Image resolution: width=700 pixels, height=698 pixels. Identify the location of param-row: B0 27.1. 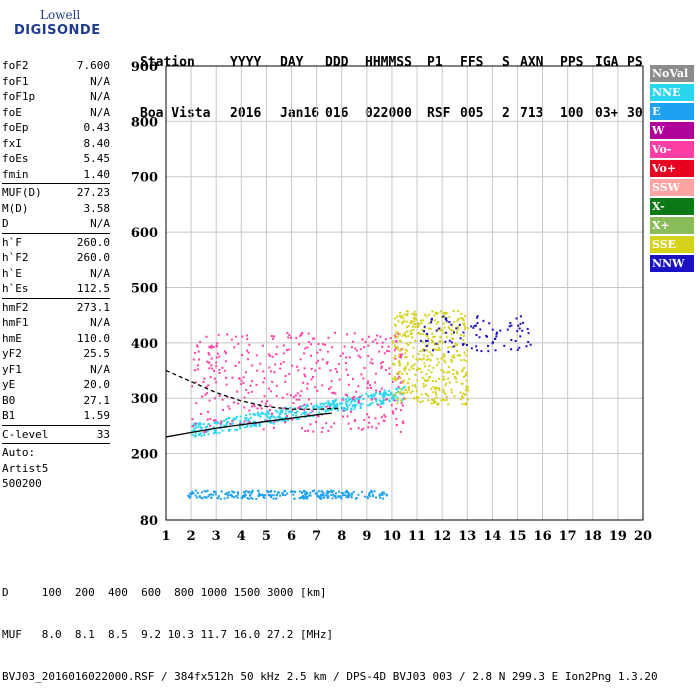
(56, 401).